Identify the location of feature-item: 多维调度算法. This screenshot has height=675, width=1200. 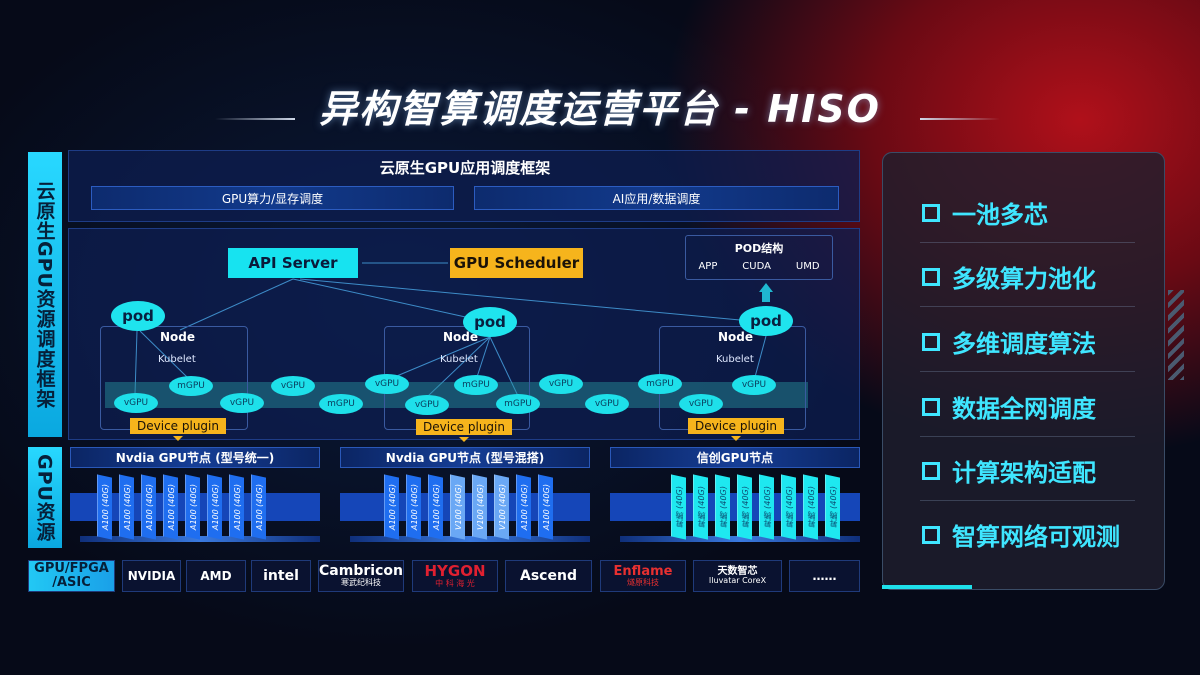
(1009, 341).